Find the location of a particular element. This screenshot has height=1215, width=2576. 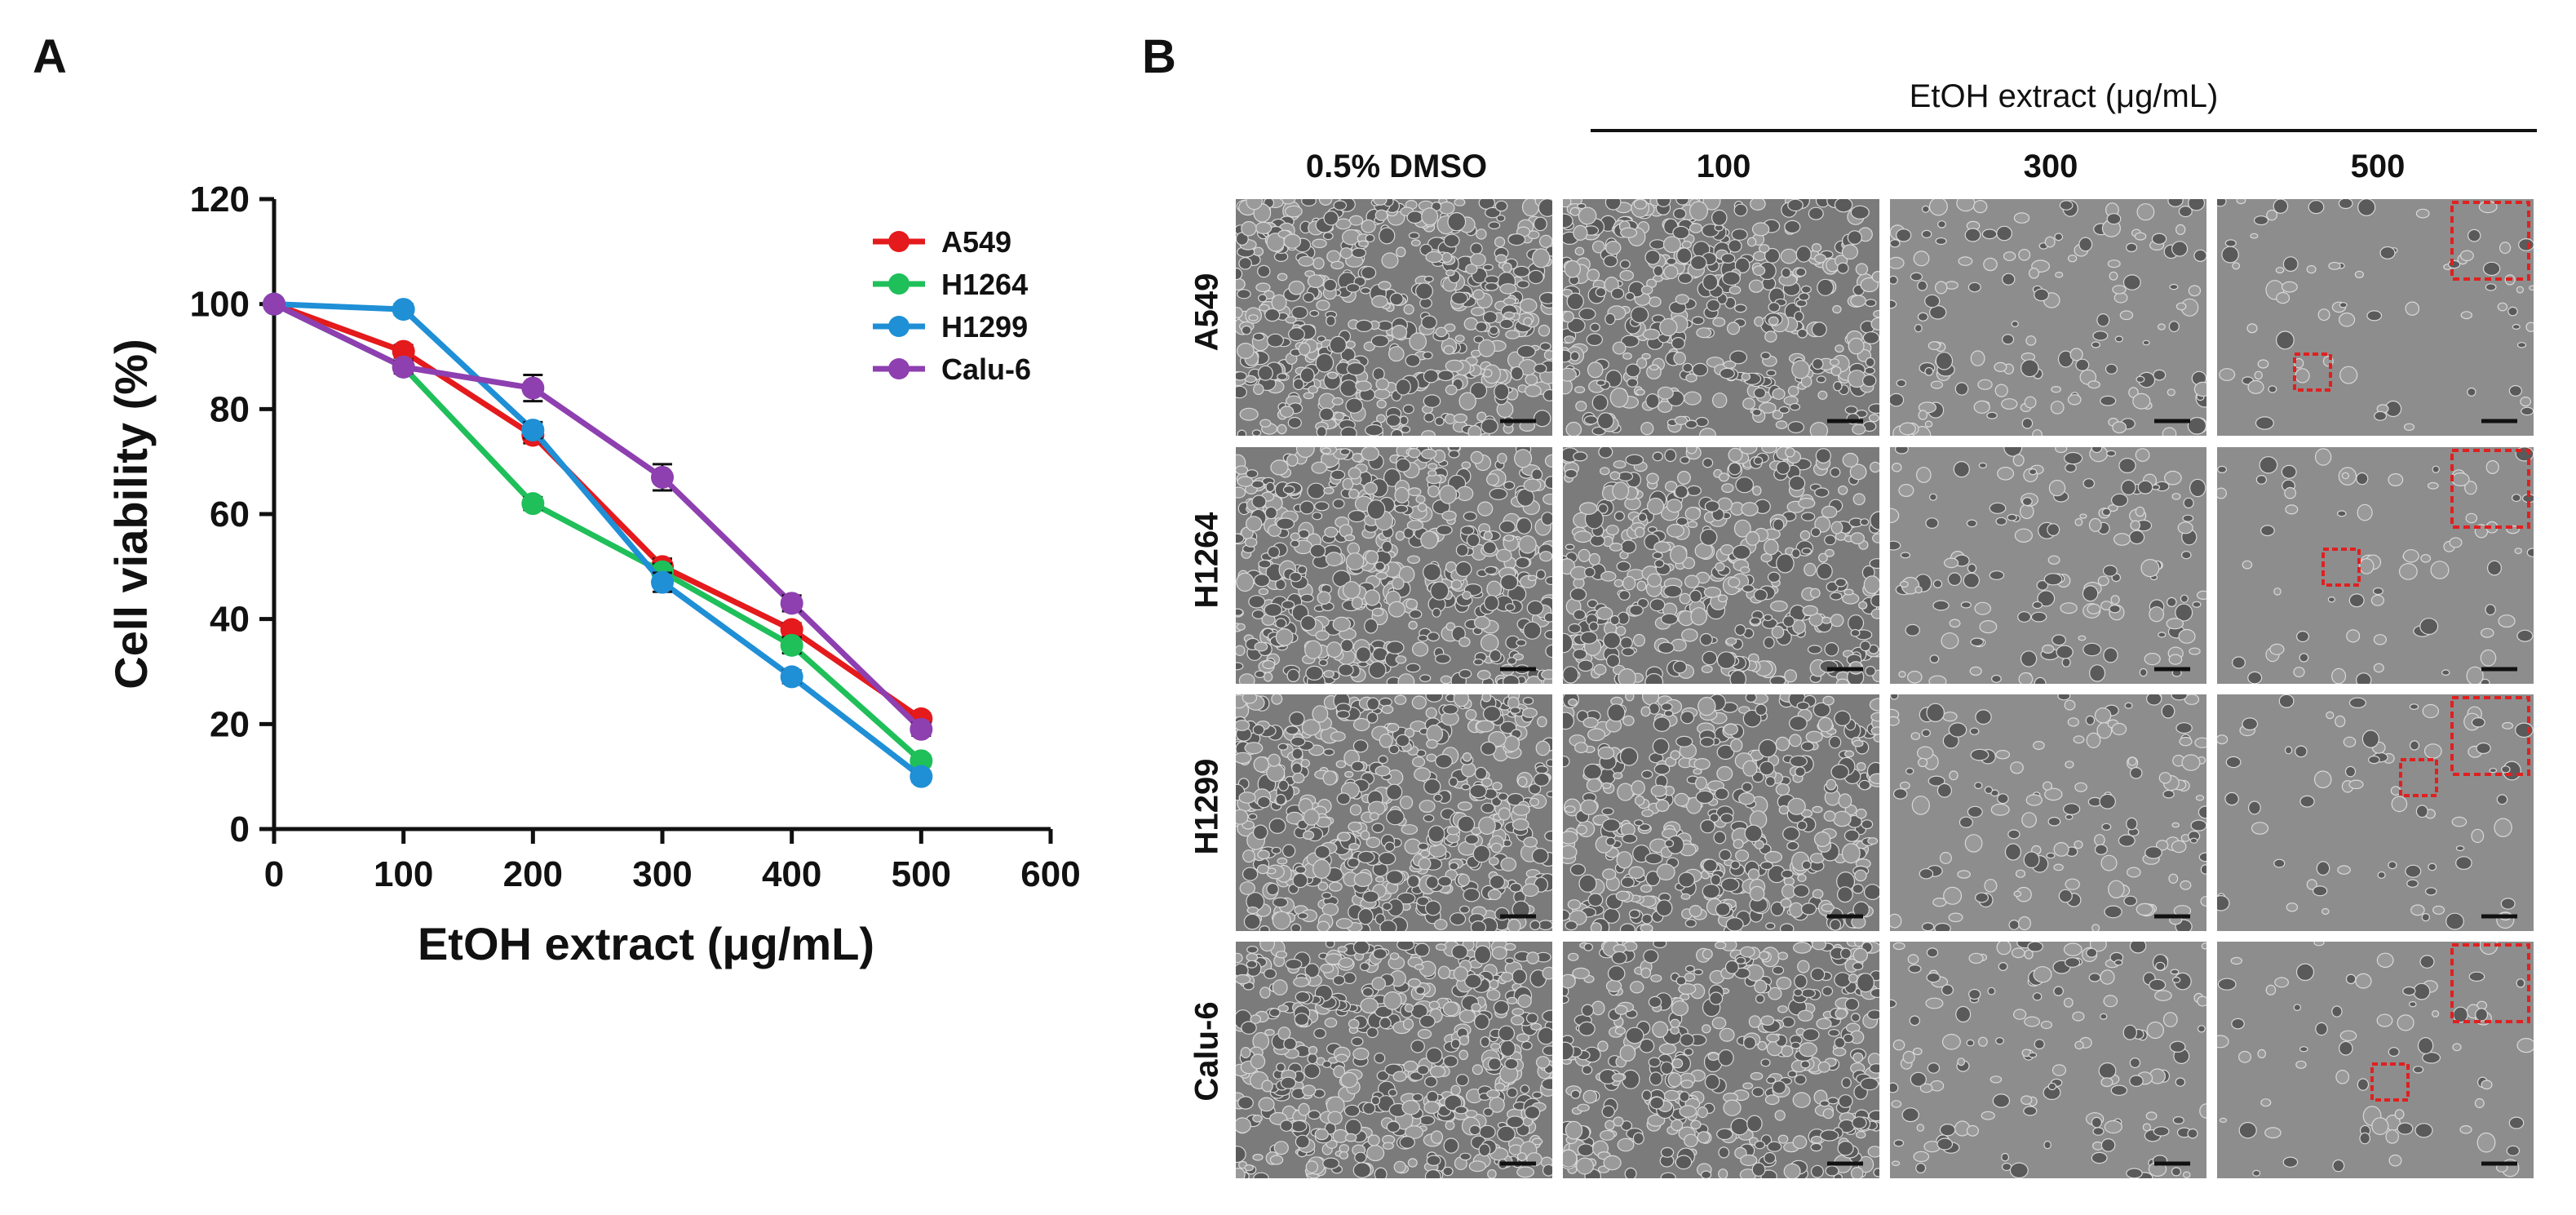

row-label-calu6: Calu-6 is located at coordinates (1206, 1051).